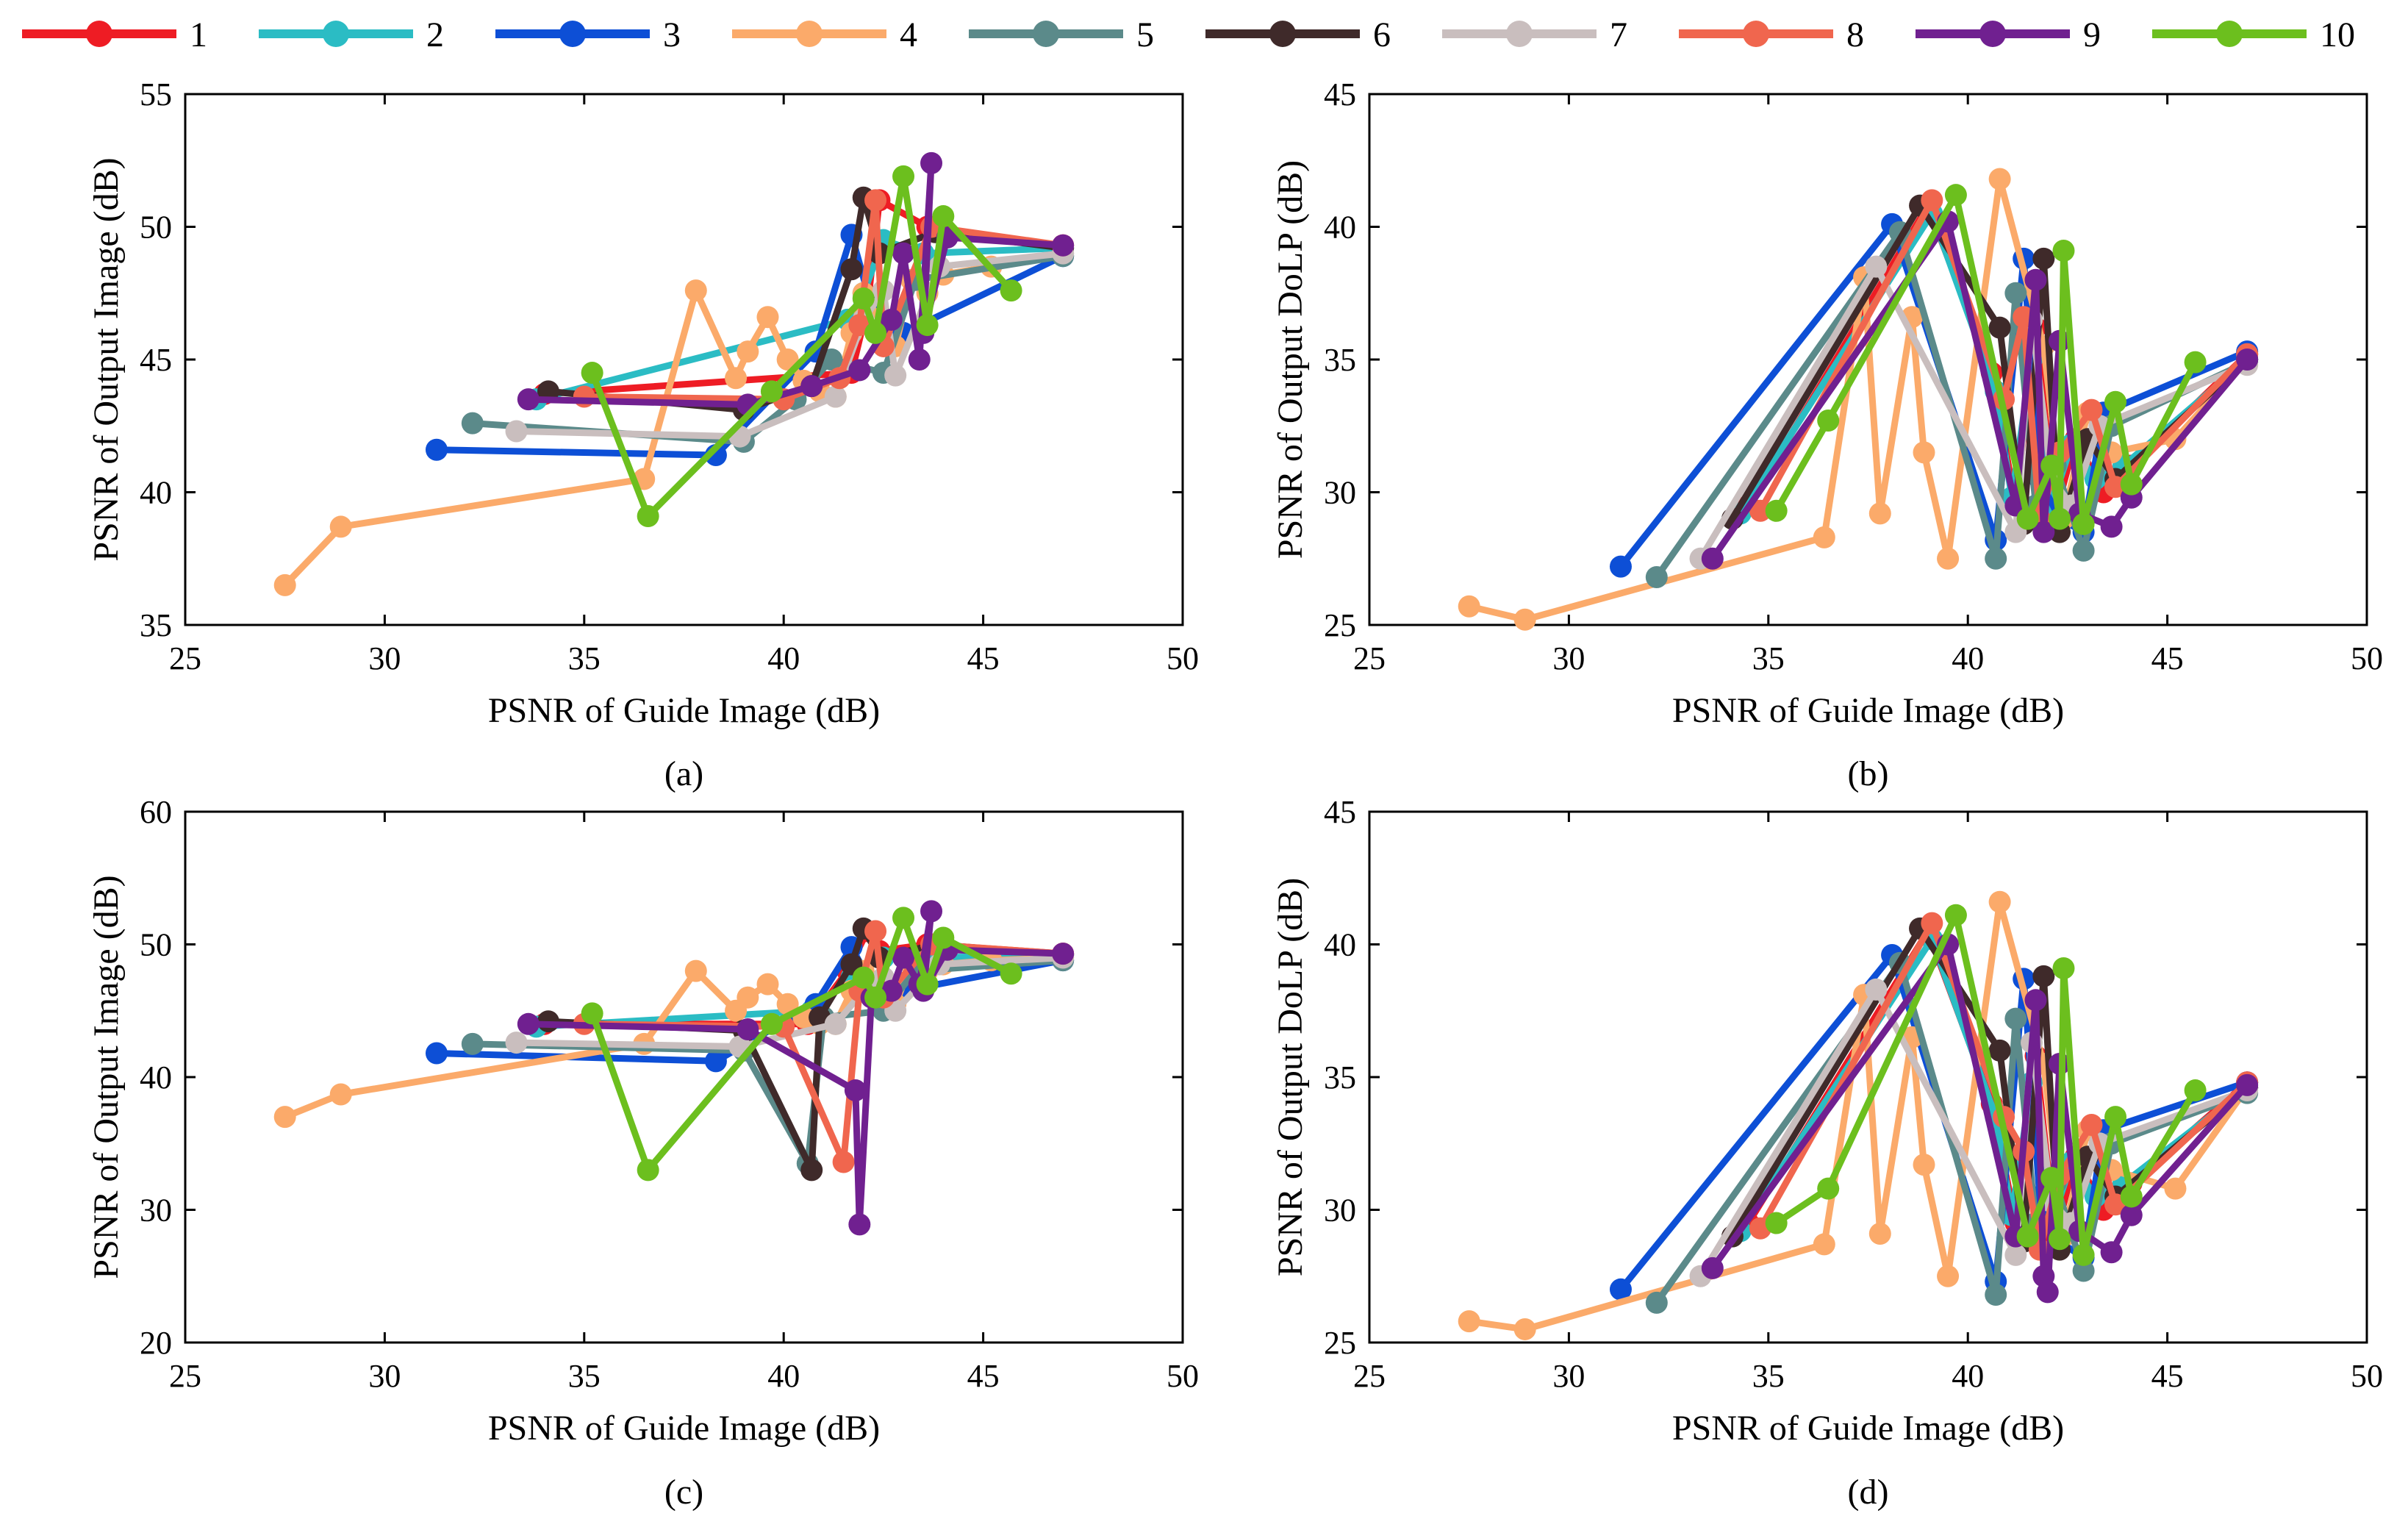  I want to click on x-tick-label-d: 40, so click(1968, 1376).